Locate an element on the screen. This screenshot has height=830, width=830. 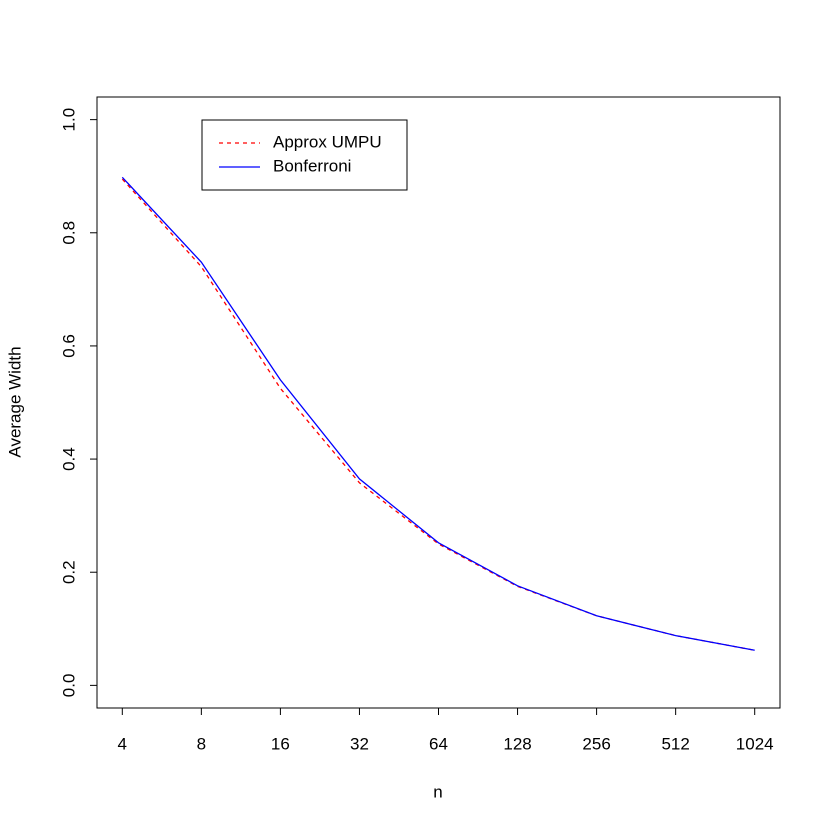
x-axis-label: n is located at coordinates (437, 791).